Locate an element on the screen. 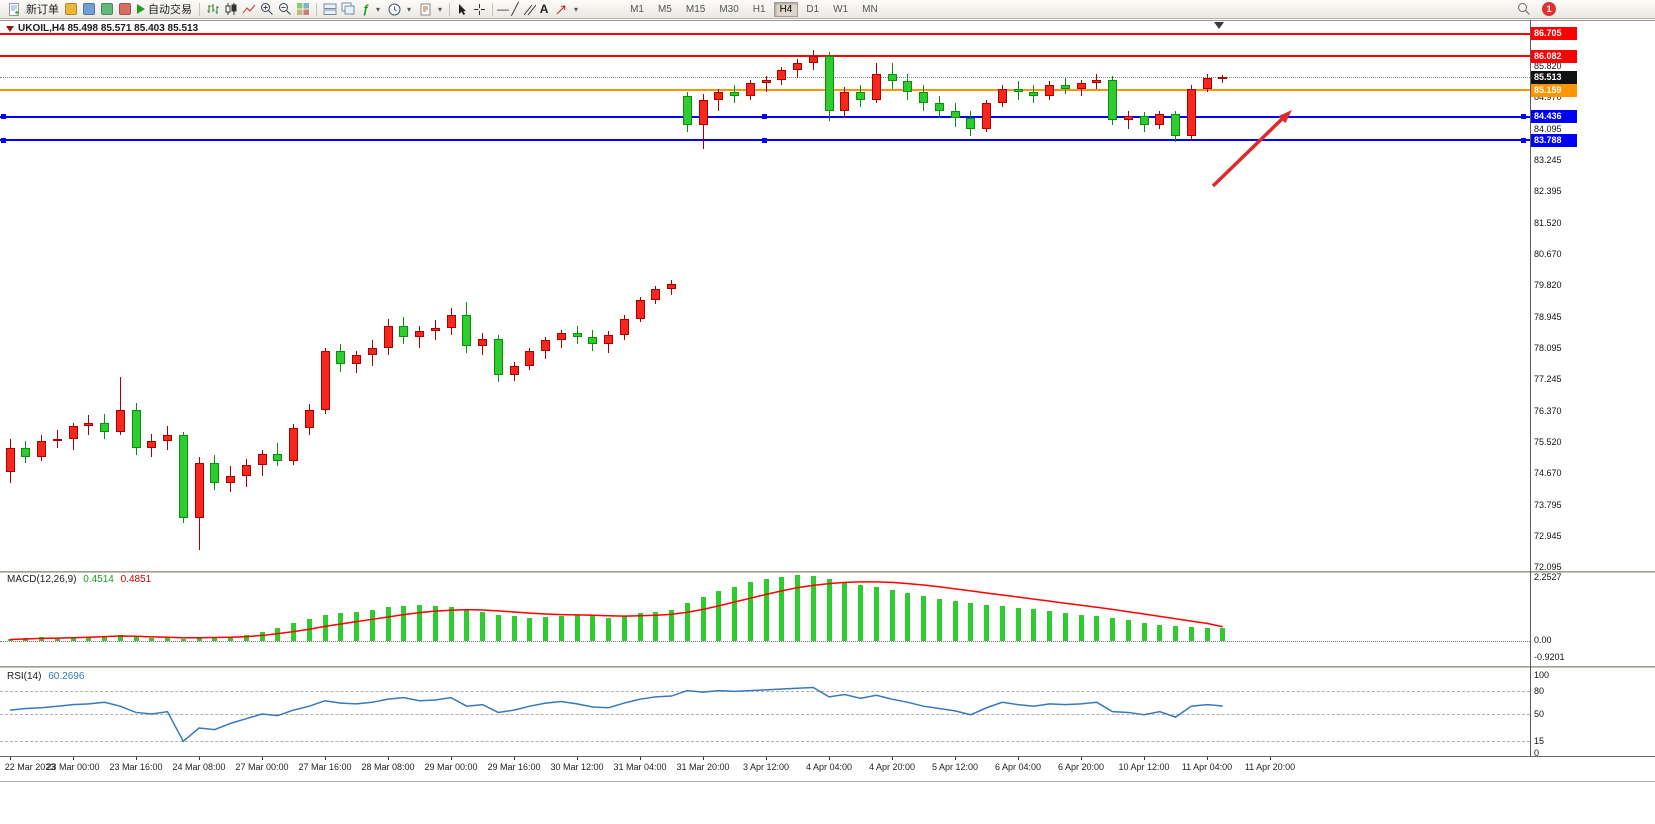 Image resolution: width=1655 pixels, height=824 pixels. timeframe-m30: M30 is located at coordinates (729, 9).